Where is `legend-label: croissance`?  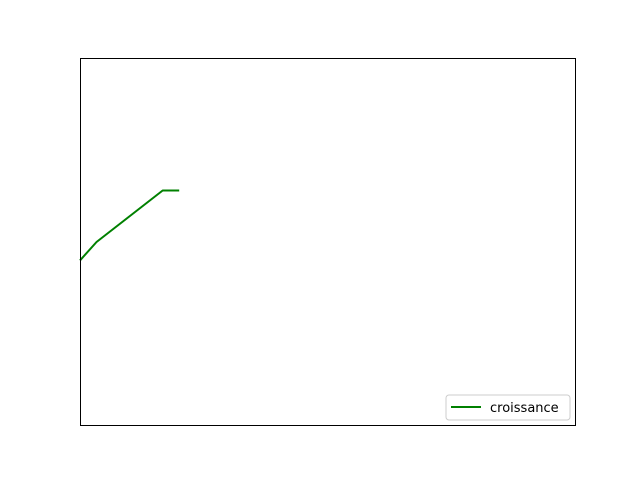
legend-label: croissance is located at coordinates (524, 408).